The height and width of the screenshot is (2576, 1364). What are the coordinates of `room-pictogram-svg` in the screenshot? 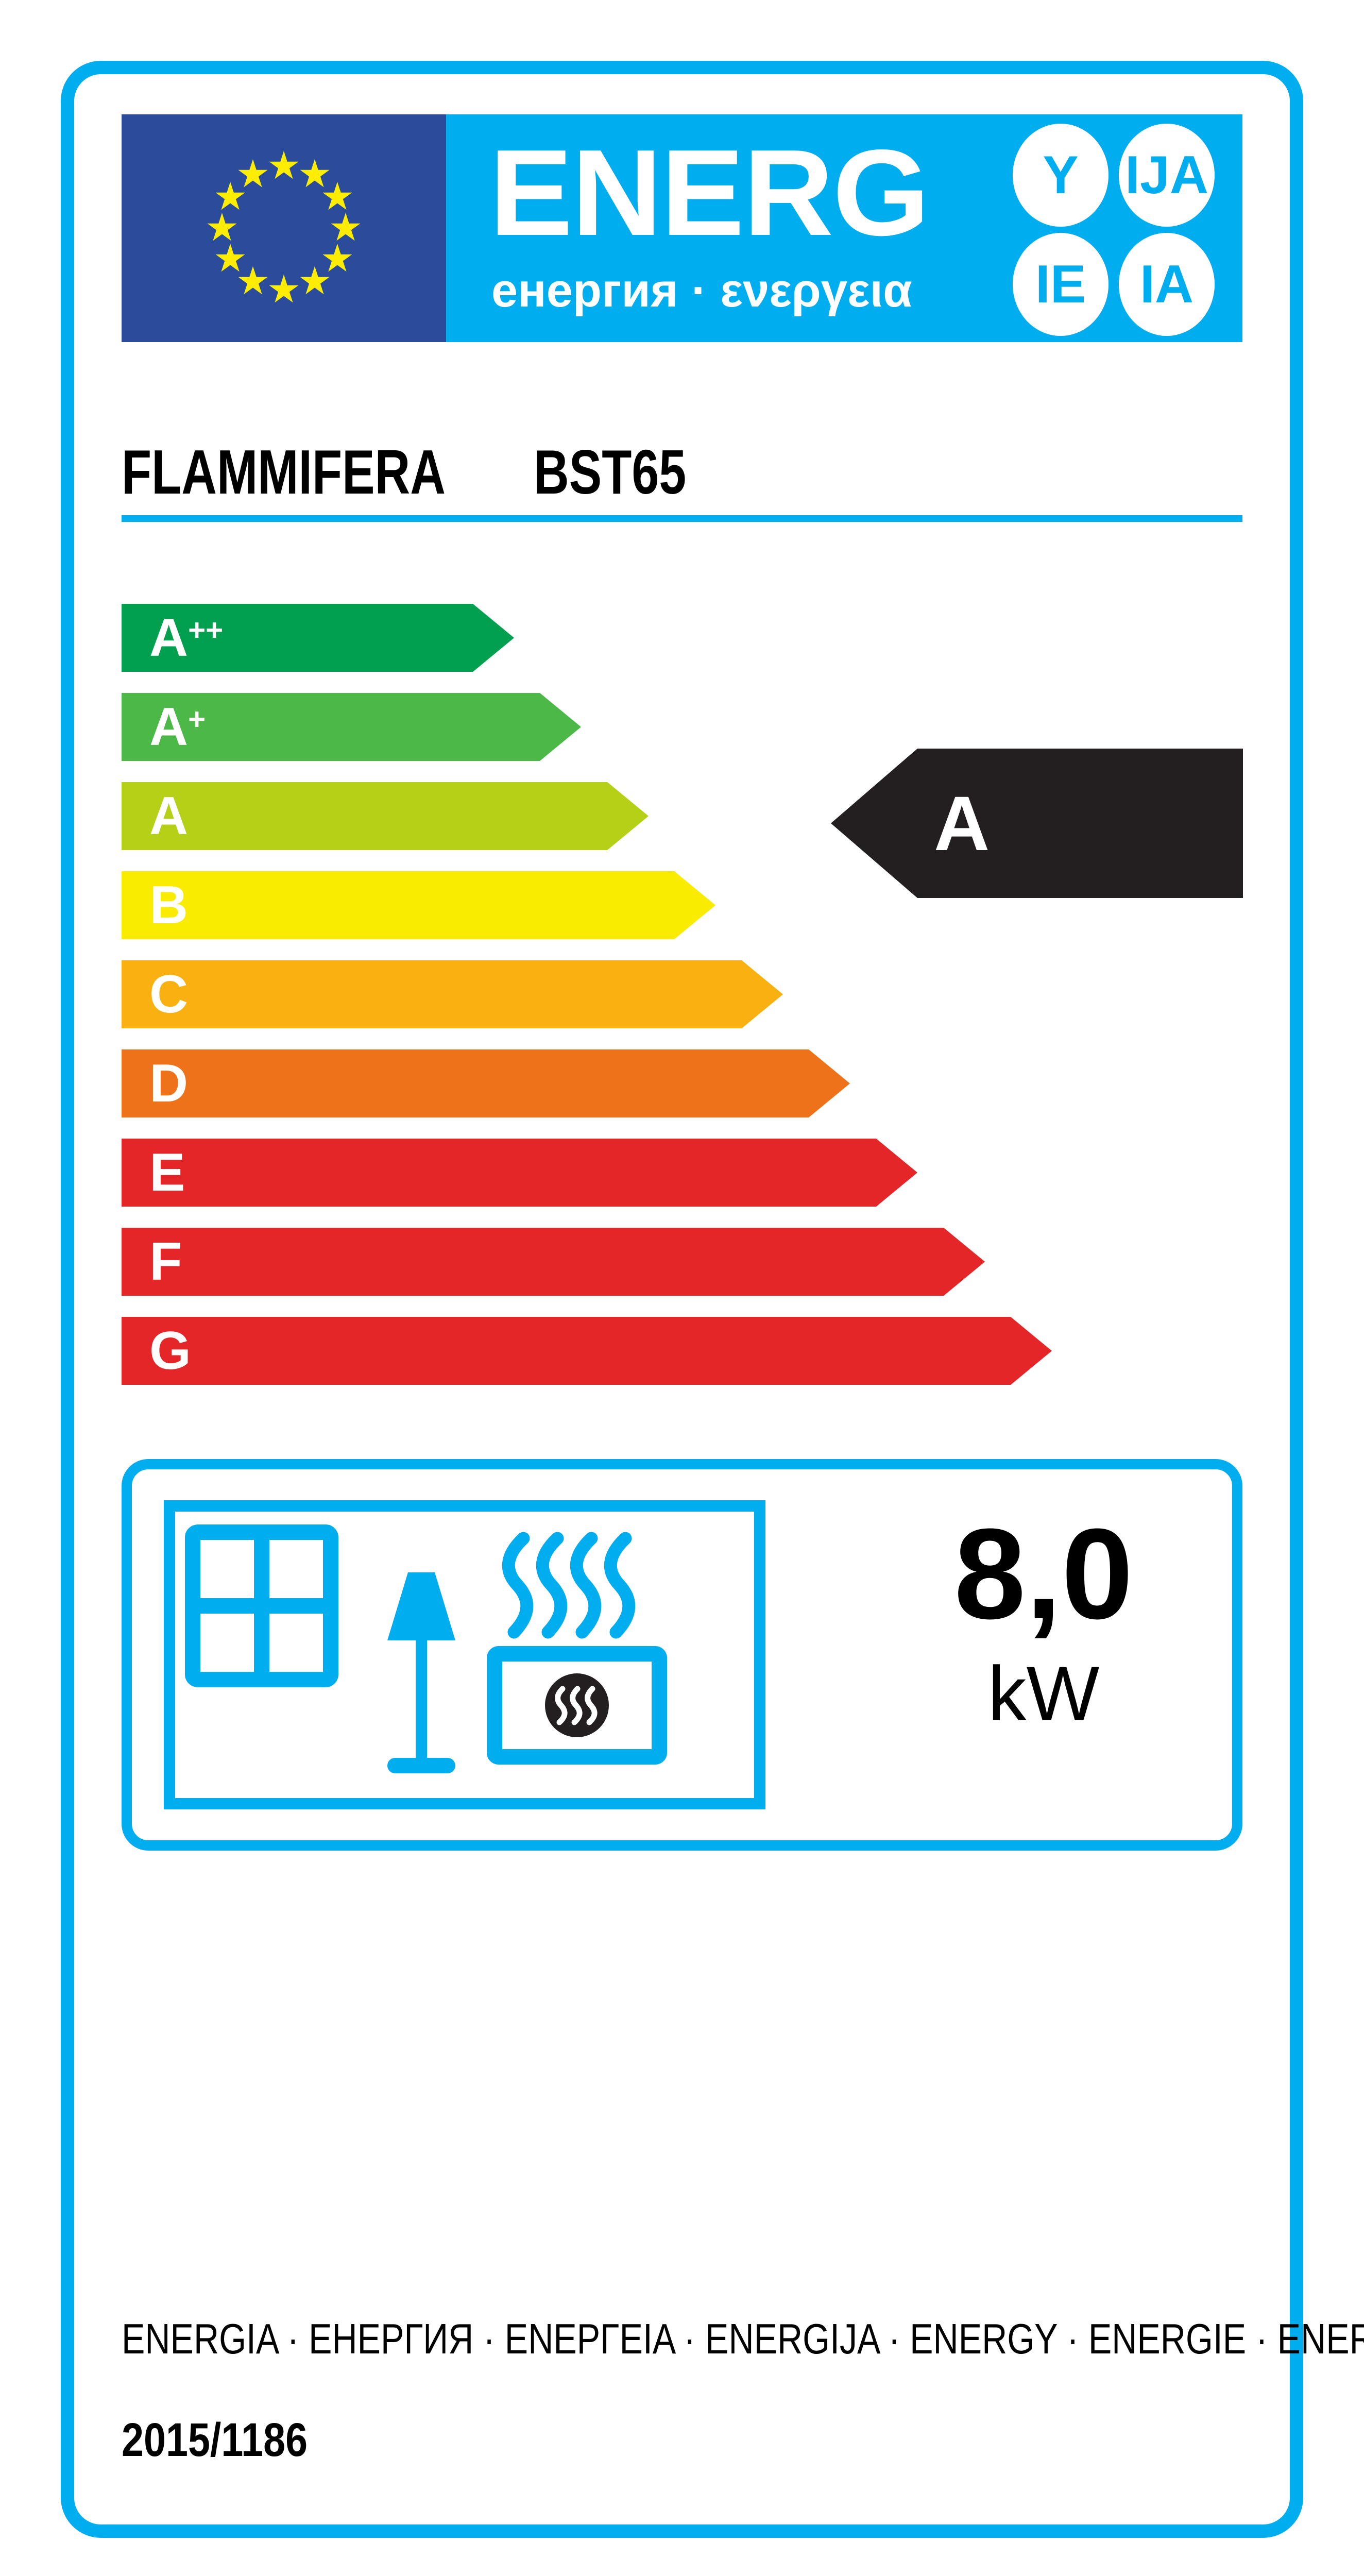 It's located at (426, 1648).